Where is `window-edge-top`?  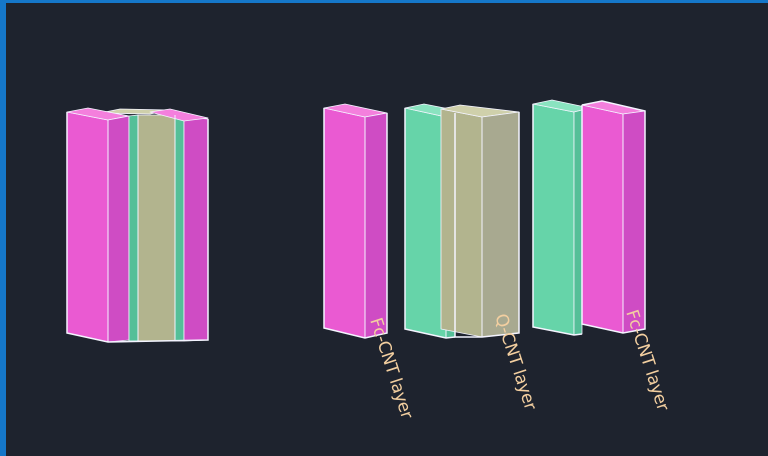 window-edge-top is located at coordinates (384, 1).